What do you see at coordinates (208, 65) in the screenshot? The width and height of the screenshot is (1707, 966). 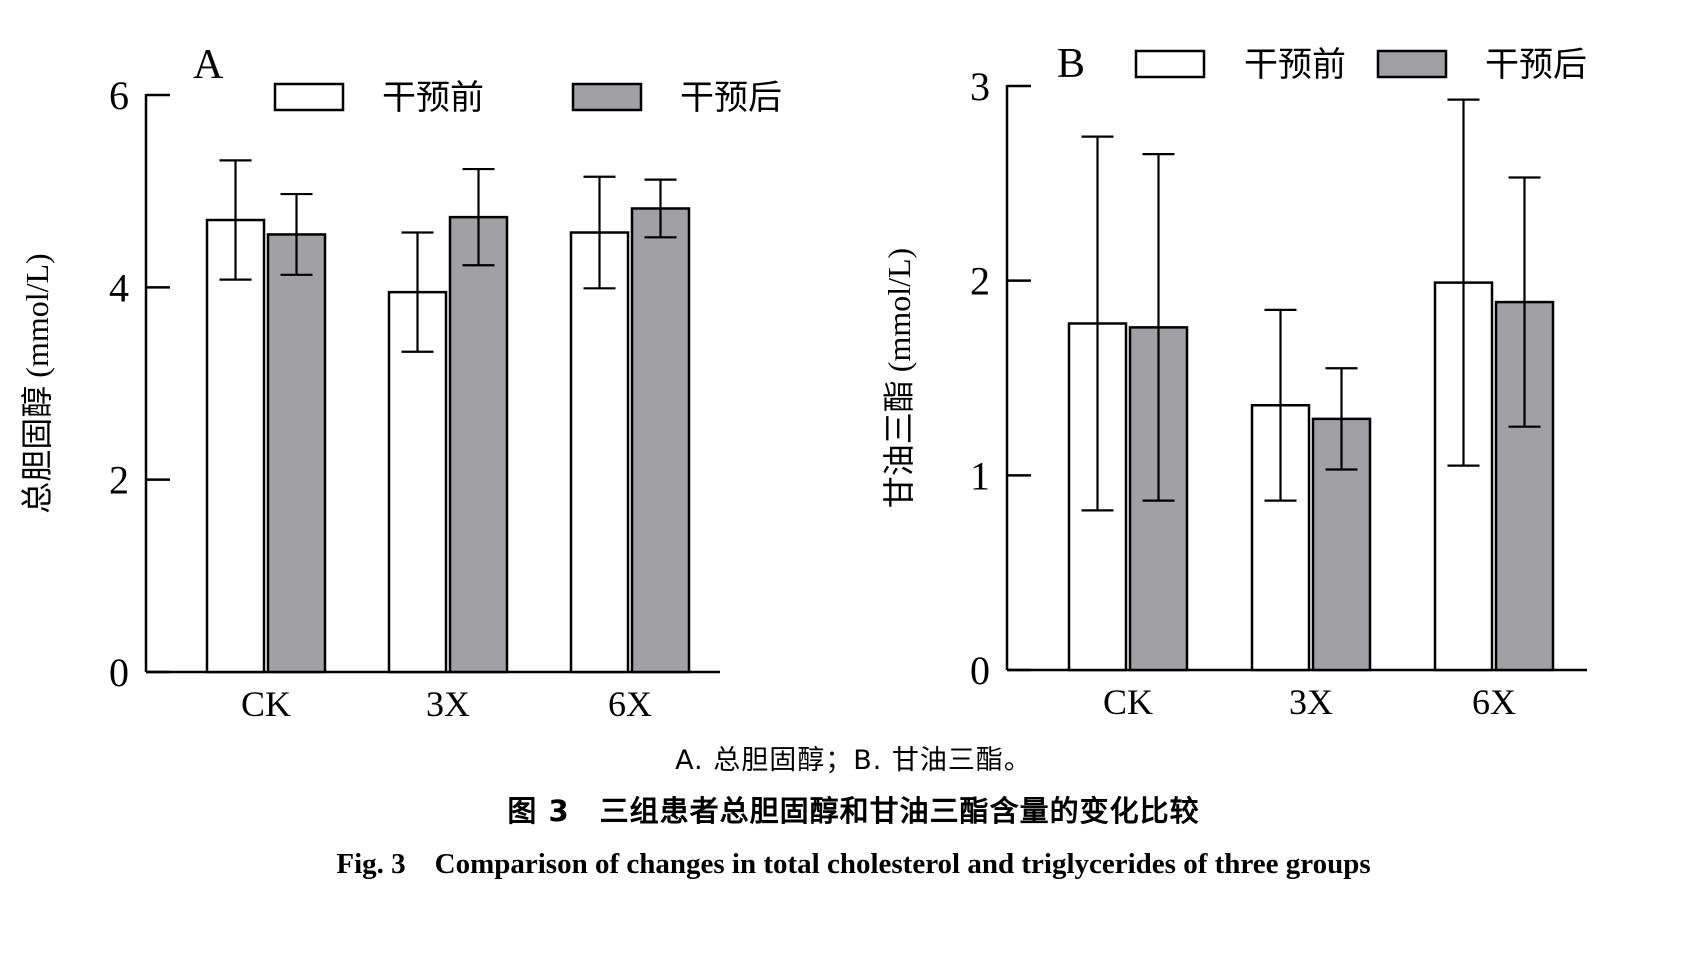 I see `panel-a-label: A` at bounding box center [208, 65].